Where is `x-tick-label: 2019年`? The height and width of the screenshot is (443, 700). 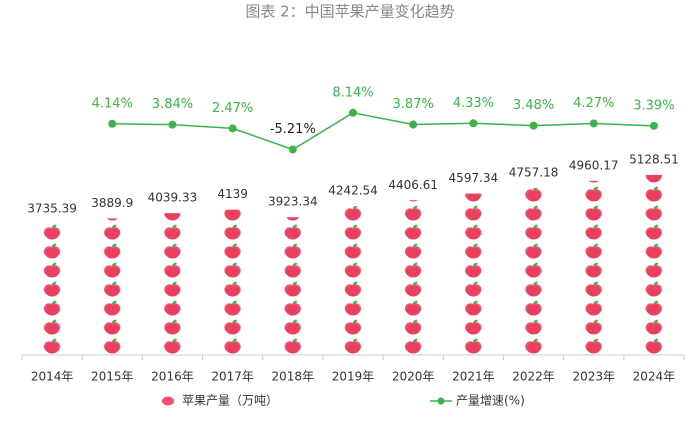 x-tick-label: 2019年 is located at coordinates (353, 377).